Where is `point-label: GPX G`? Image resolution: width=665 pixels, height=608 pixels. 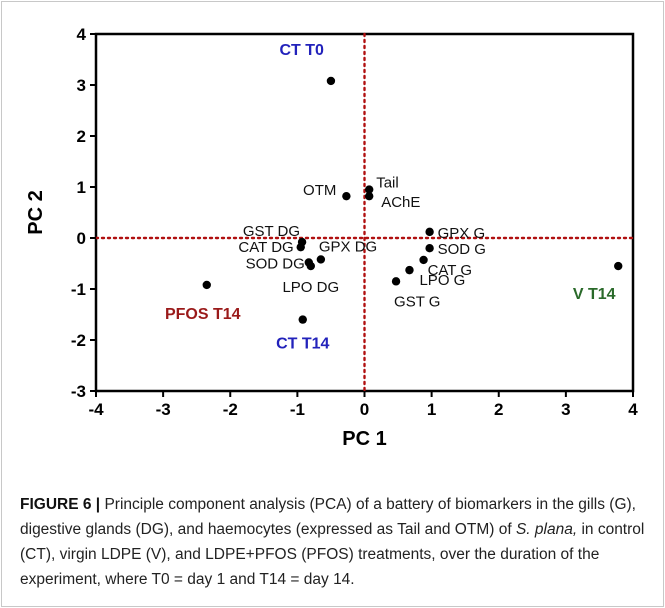 point-label: GPX G is located at coordinates (462, 233).